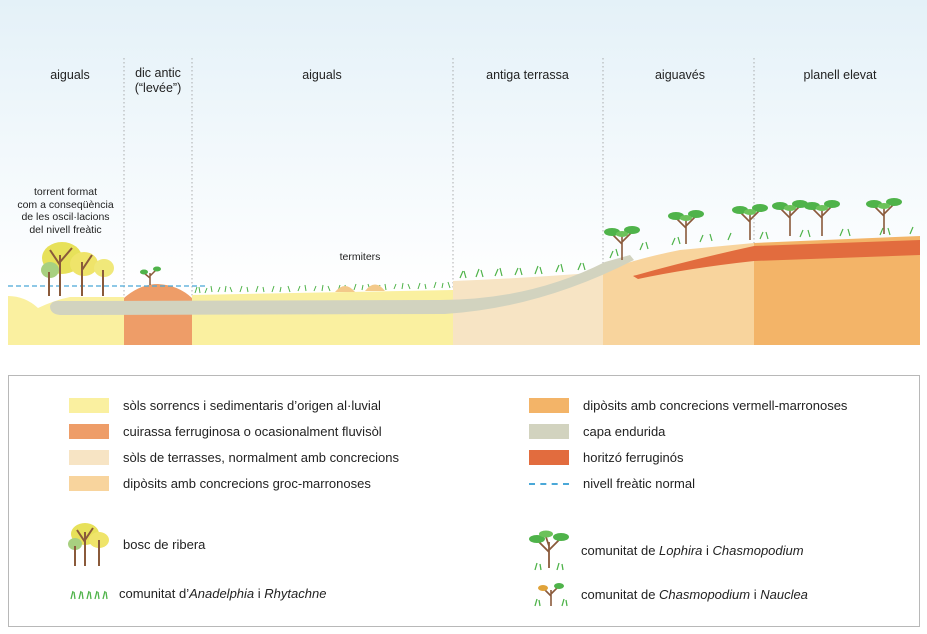 The height and width of the screenshot is (634, 927). What do you see at coordinates (549, 483) in the screenshot?
I see `legend-swatch-nivell-freatic` at bounding box center [549, 483].